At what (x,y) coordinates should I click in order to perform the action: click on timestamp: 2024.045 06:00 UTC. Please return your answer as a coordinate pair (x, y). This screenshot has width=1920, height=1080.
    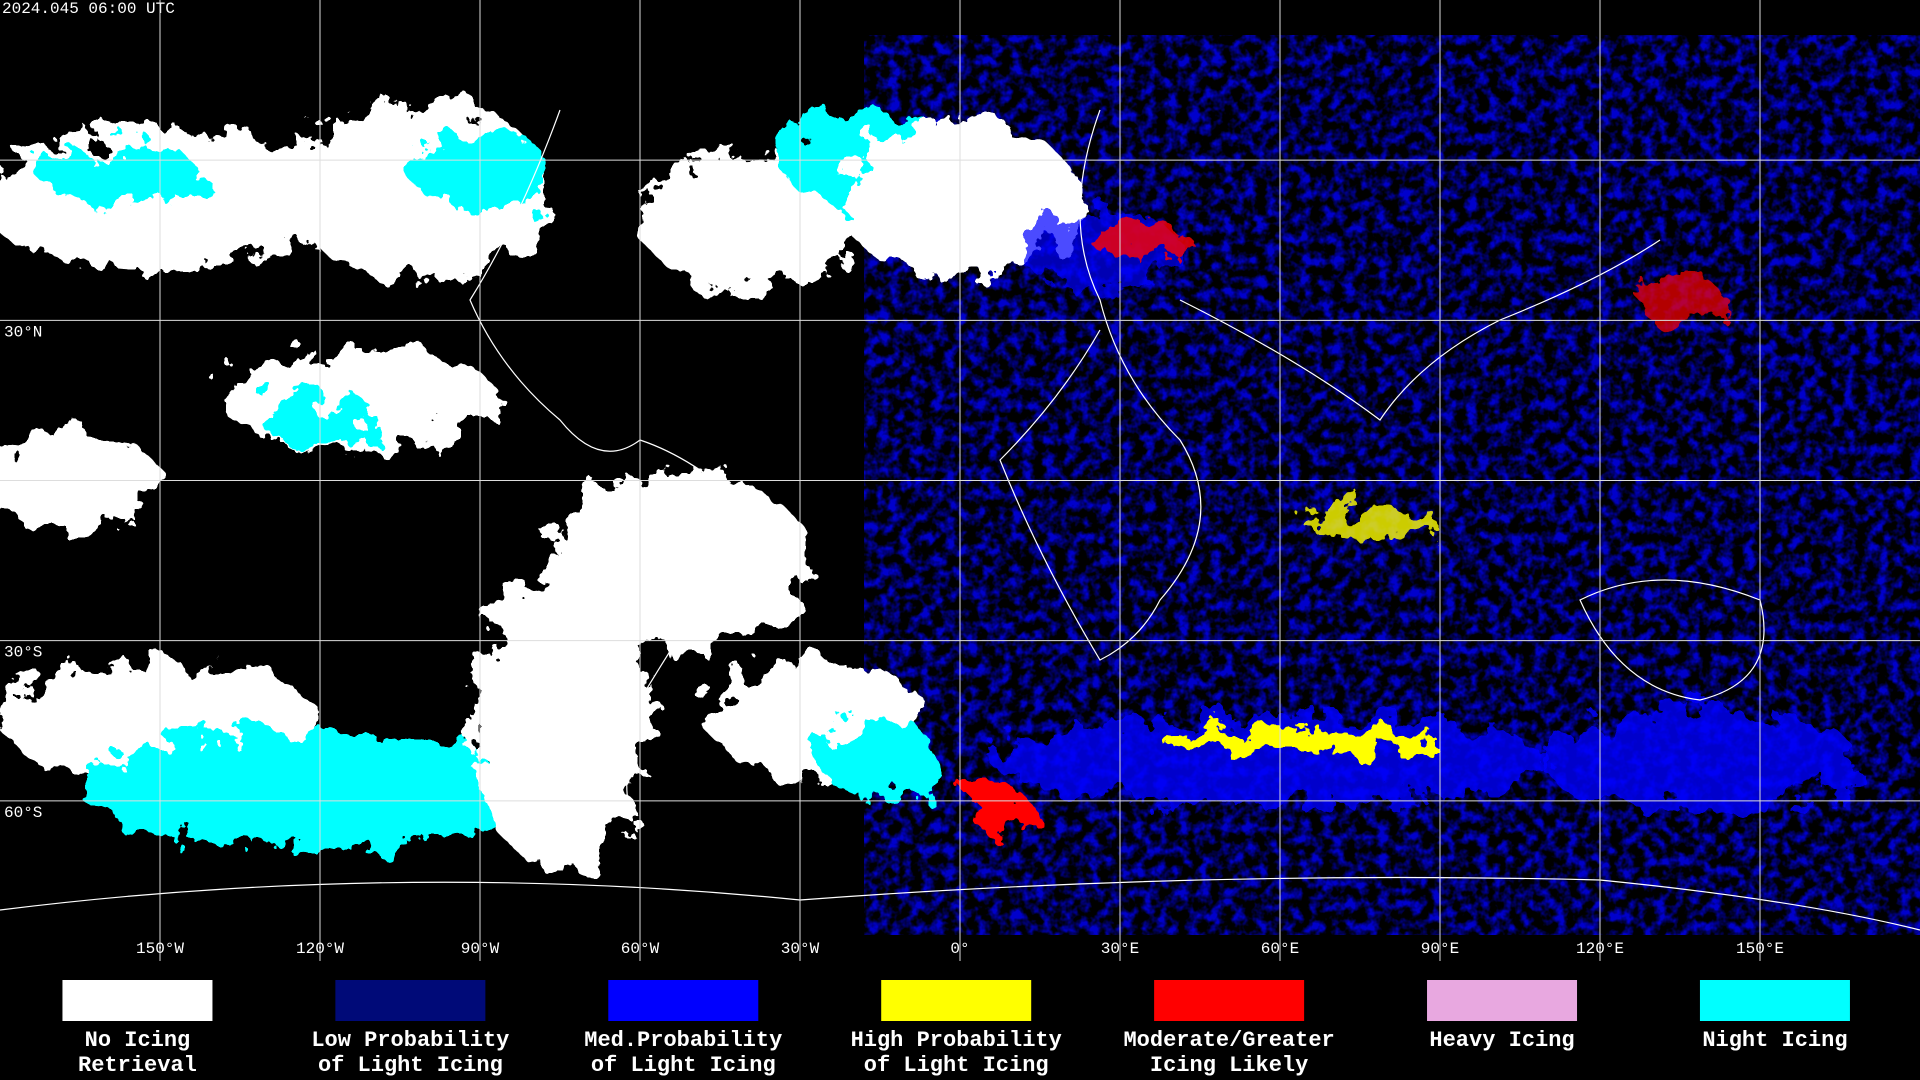
    Looking at the image, I should click on (88, 9).